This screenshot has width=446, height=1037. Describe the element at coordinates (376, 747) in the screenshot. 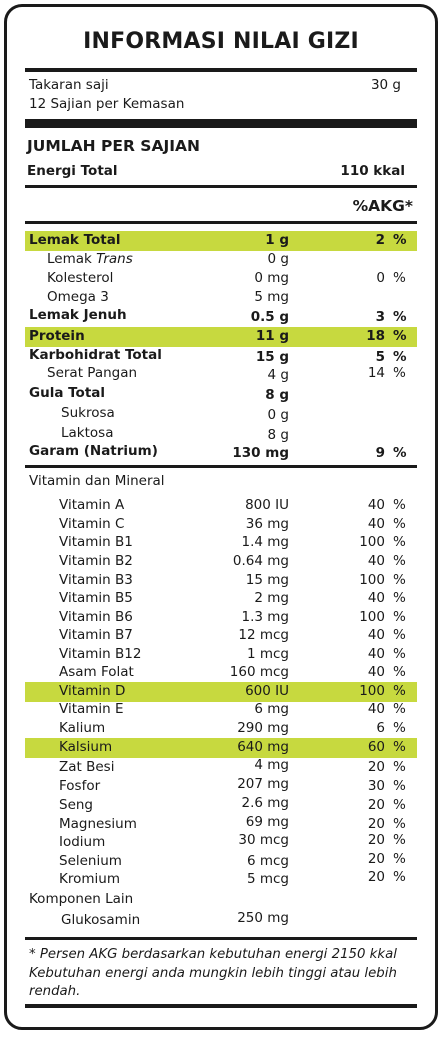

I see `vitamin-akg: 60` at that location.